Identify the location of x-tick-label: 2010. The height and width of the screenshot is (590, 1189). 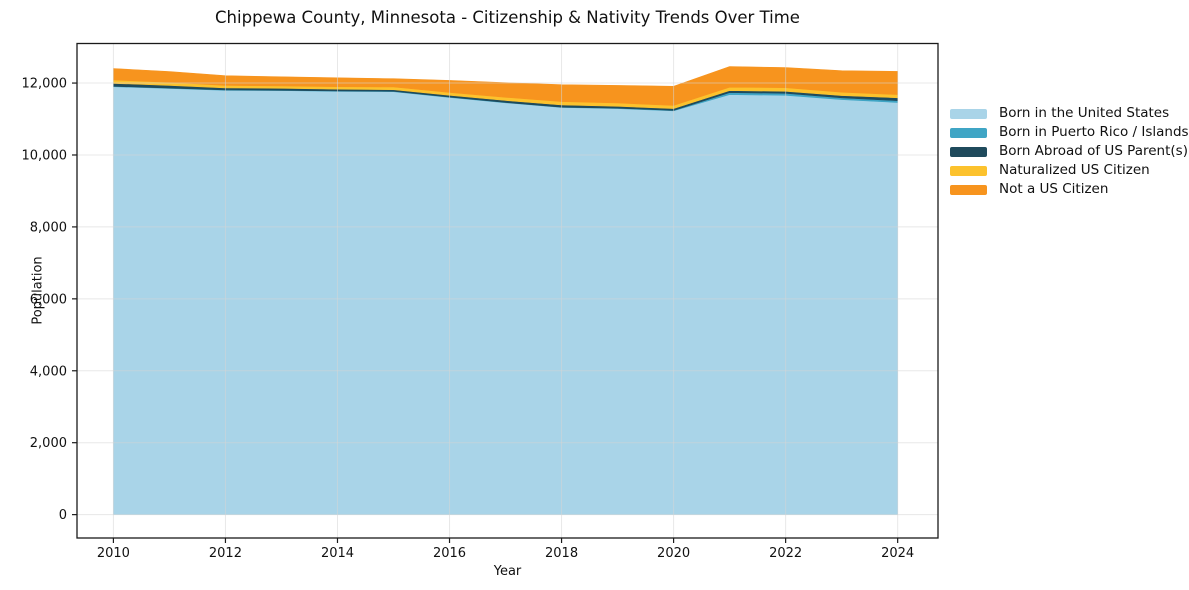
(113, 553).